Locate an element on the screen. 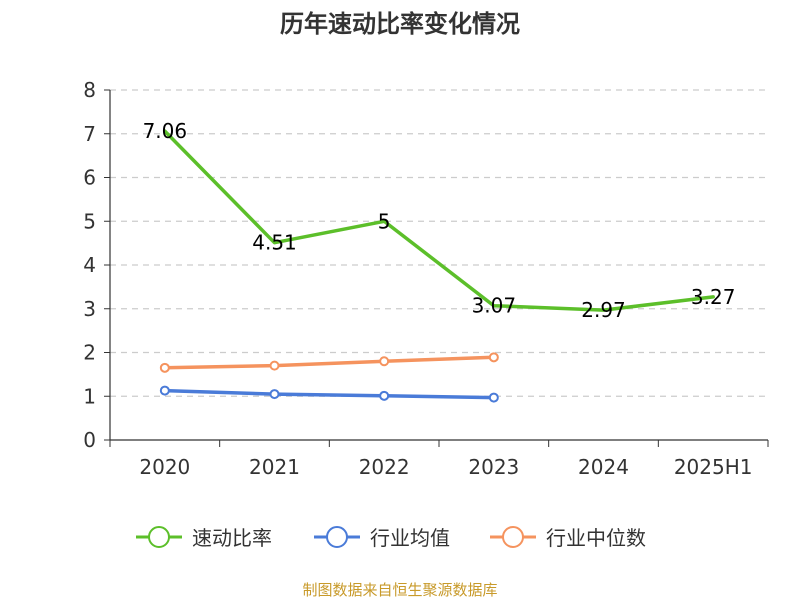 This screenshot has width=800, height=600. x-tick-label: 2022 is located at coordinates (384, 467).